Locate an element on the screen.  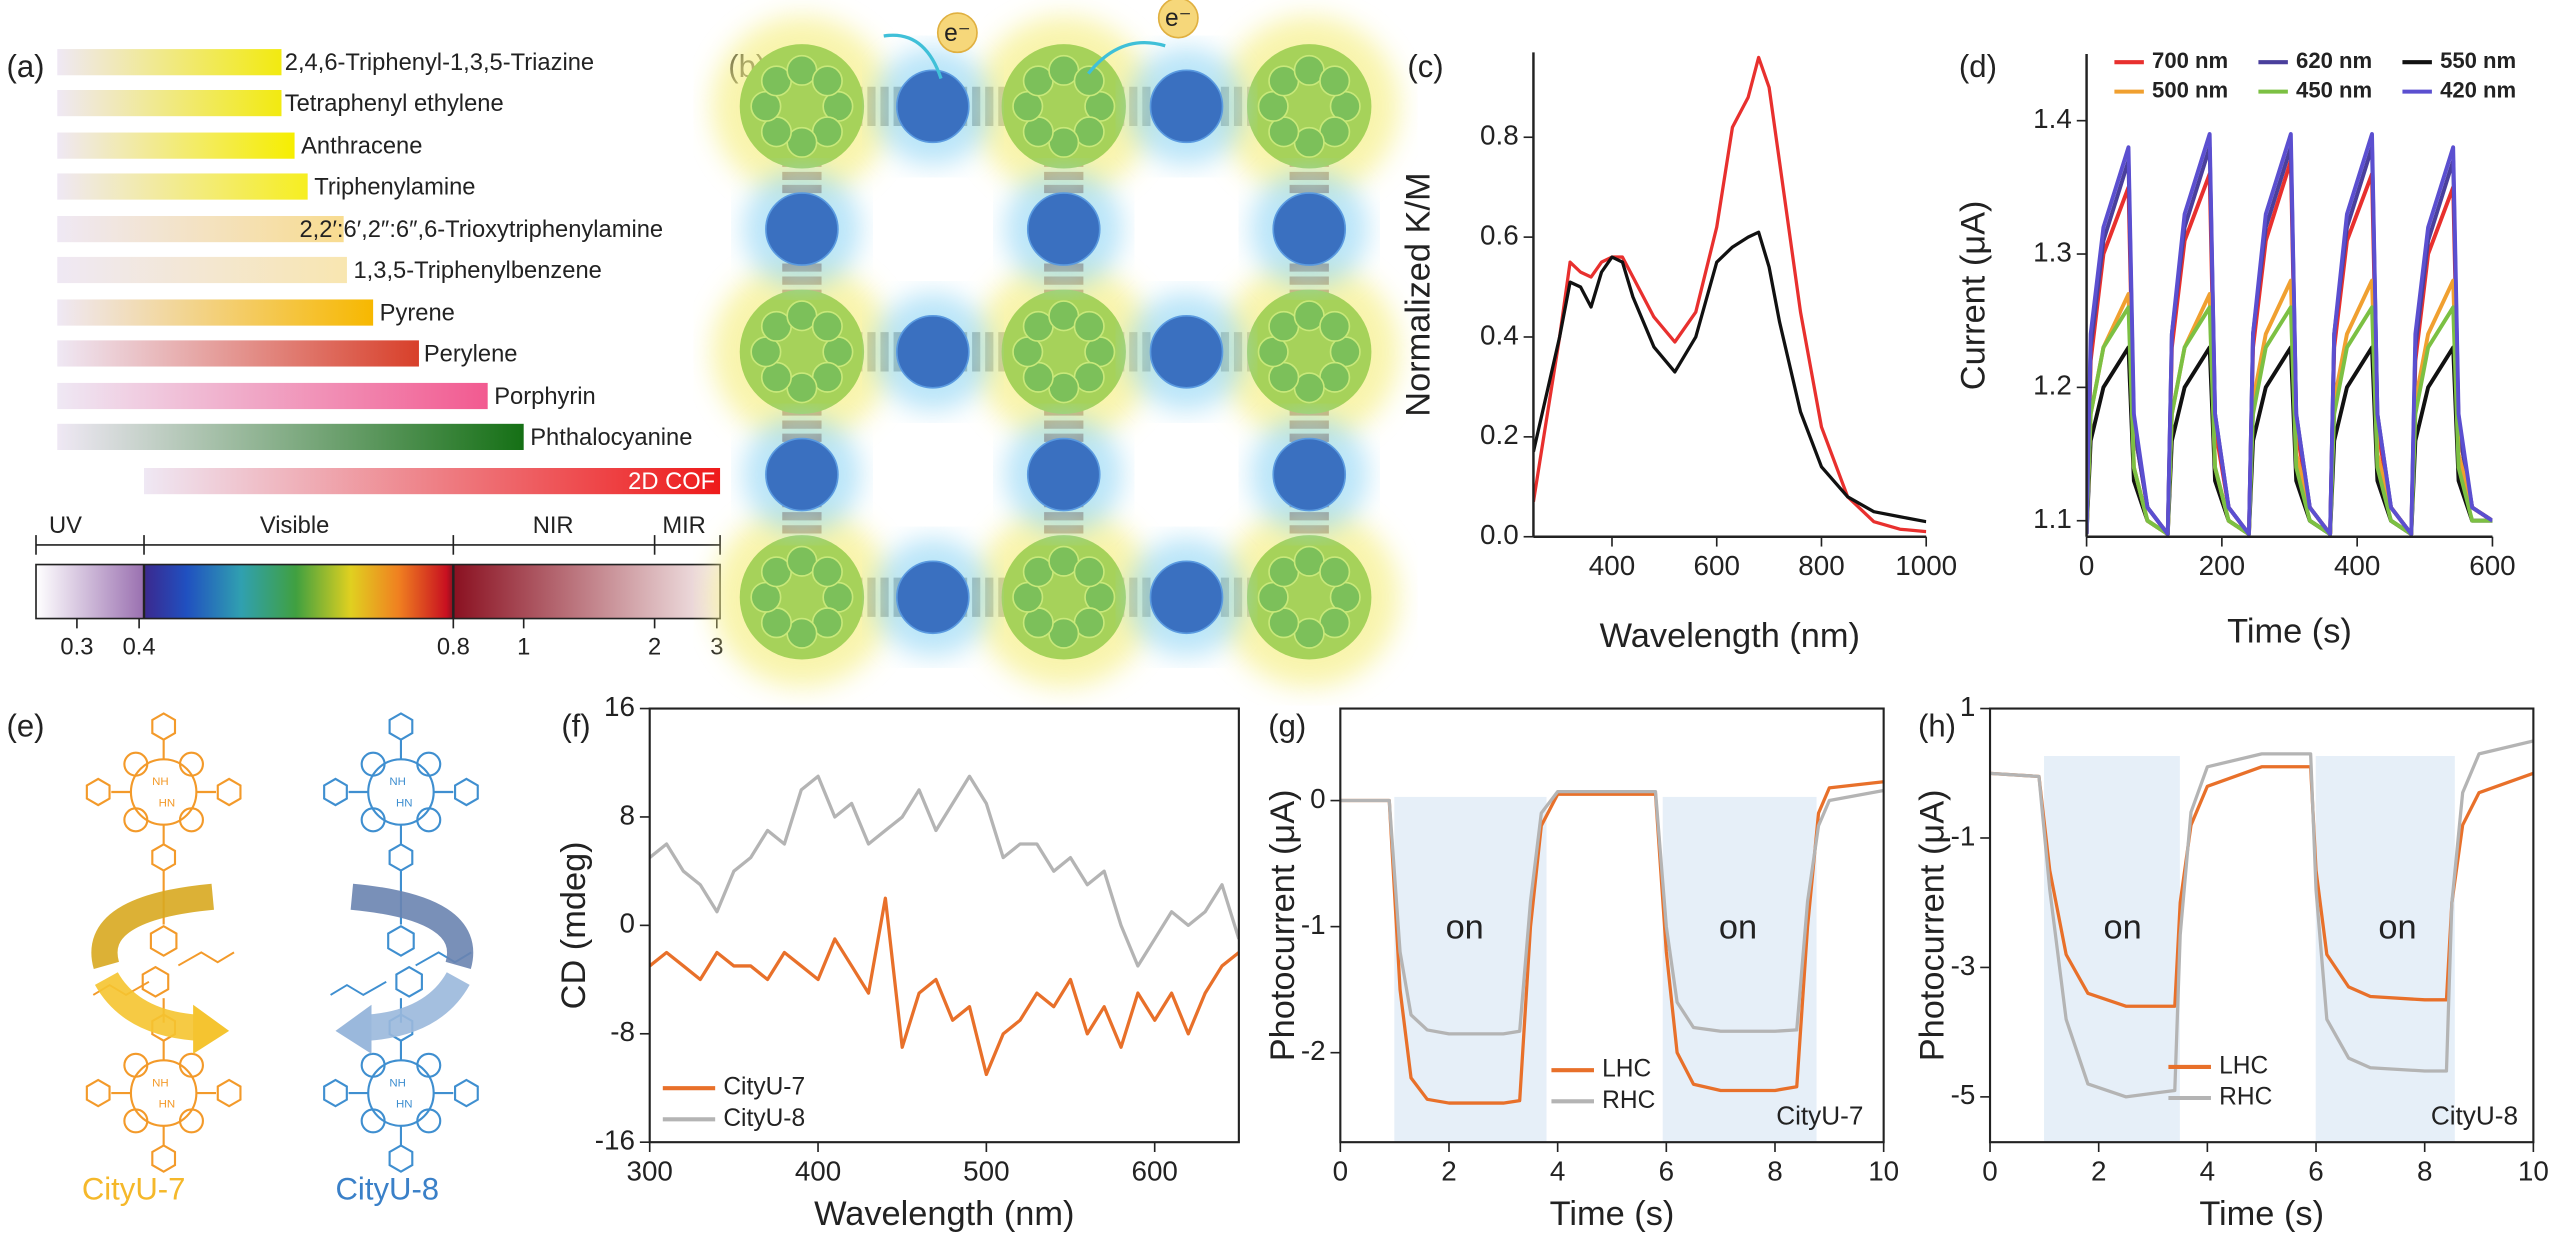
compound-label: 2,4,6-Triphenyl-1,3,5-Triazine is located at coordinates (439, 63).